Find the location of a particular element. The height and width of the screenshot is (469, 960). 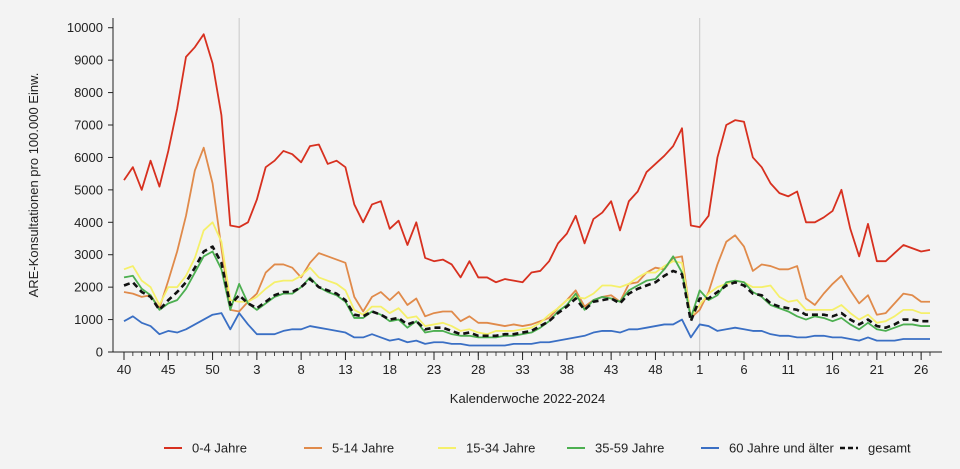

x-tick-label: 3 is located at coordinates (256, 369).